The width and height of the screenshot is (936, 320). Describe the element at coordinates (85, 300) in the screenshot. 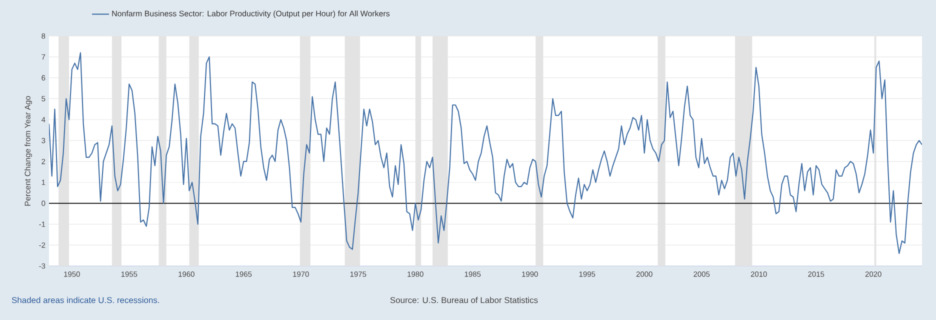

I see `text: Shaded areas indicate U.S. recessions.` at that location.